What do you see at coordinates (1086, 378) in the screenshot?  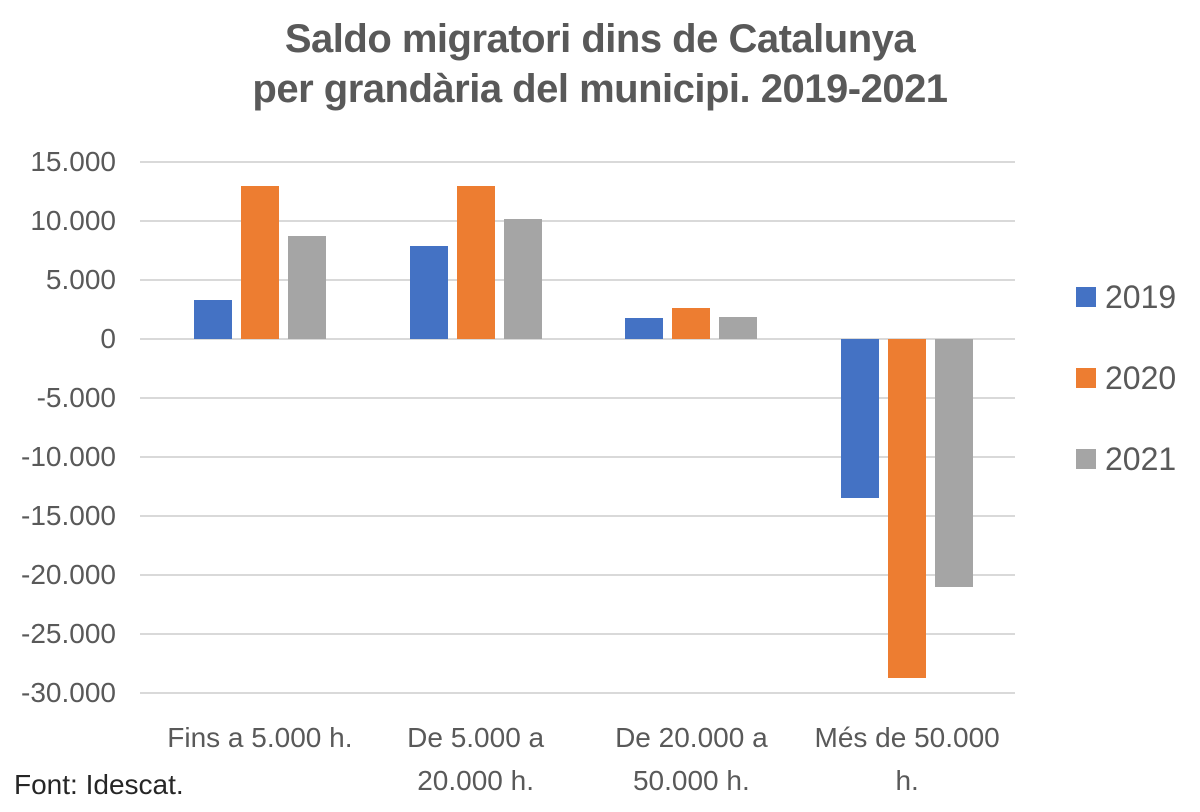 I see `legend-swatch-2020` at bounding box center [1086, 378].